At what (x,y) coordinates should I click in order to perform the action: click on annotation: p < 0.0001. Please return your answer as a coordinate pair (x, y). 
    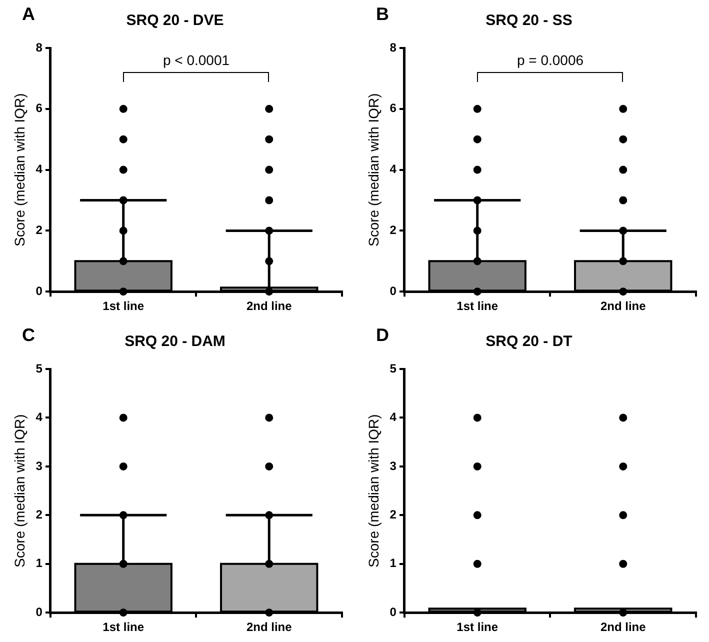
    Looking at the image, I should click on (196, 60).